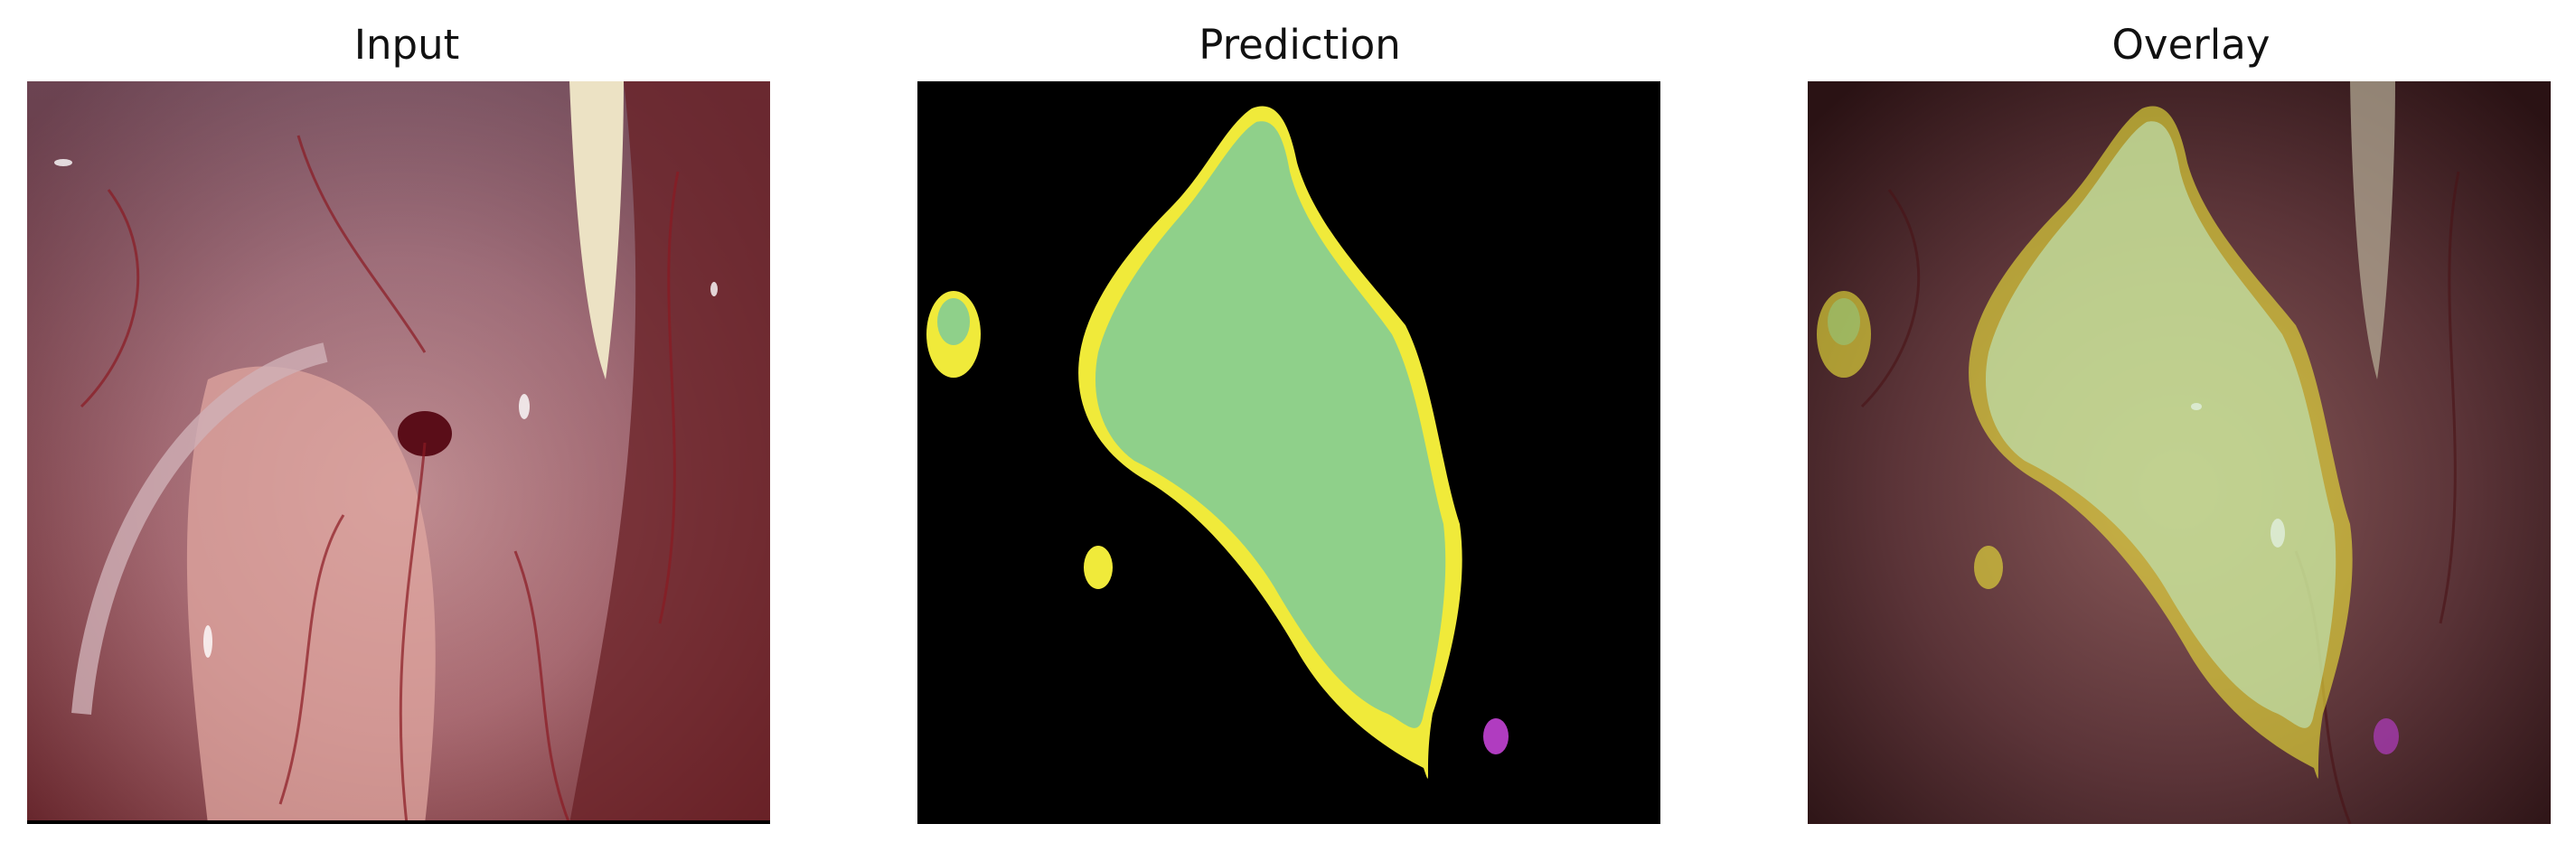 This screenshot has height=852, width=2576. What do you see at coordinates (1300, 45) in the screenshot?
I see `prediction-title: Prediction` at bounding box center [1300, 45].